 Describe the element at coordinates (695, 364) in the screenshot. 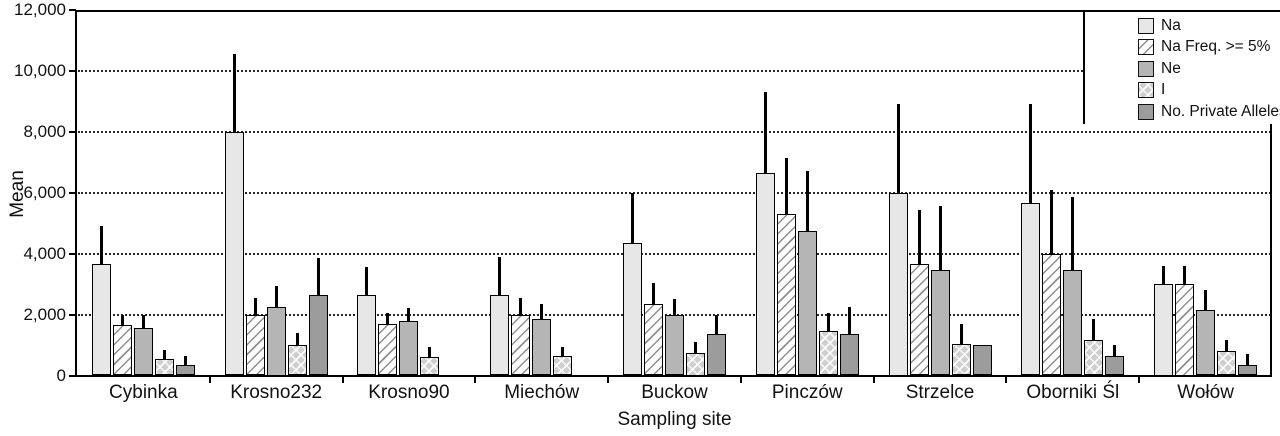

I see `bar-Buckow-I` at that location.